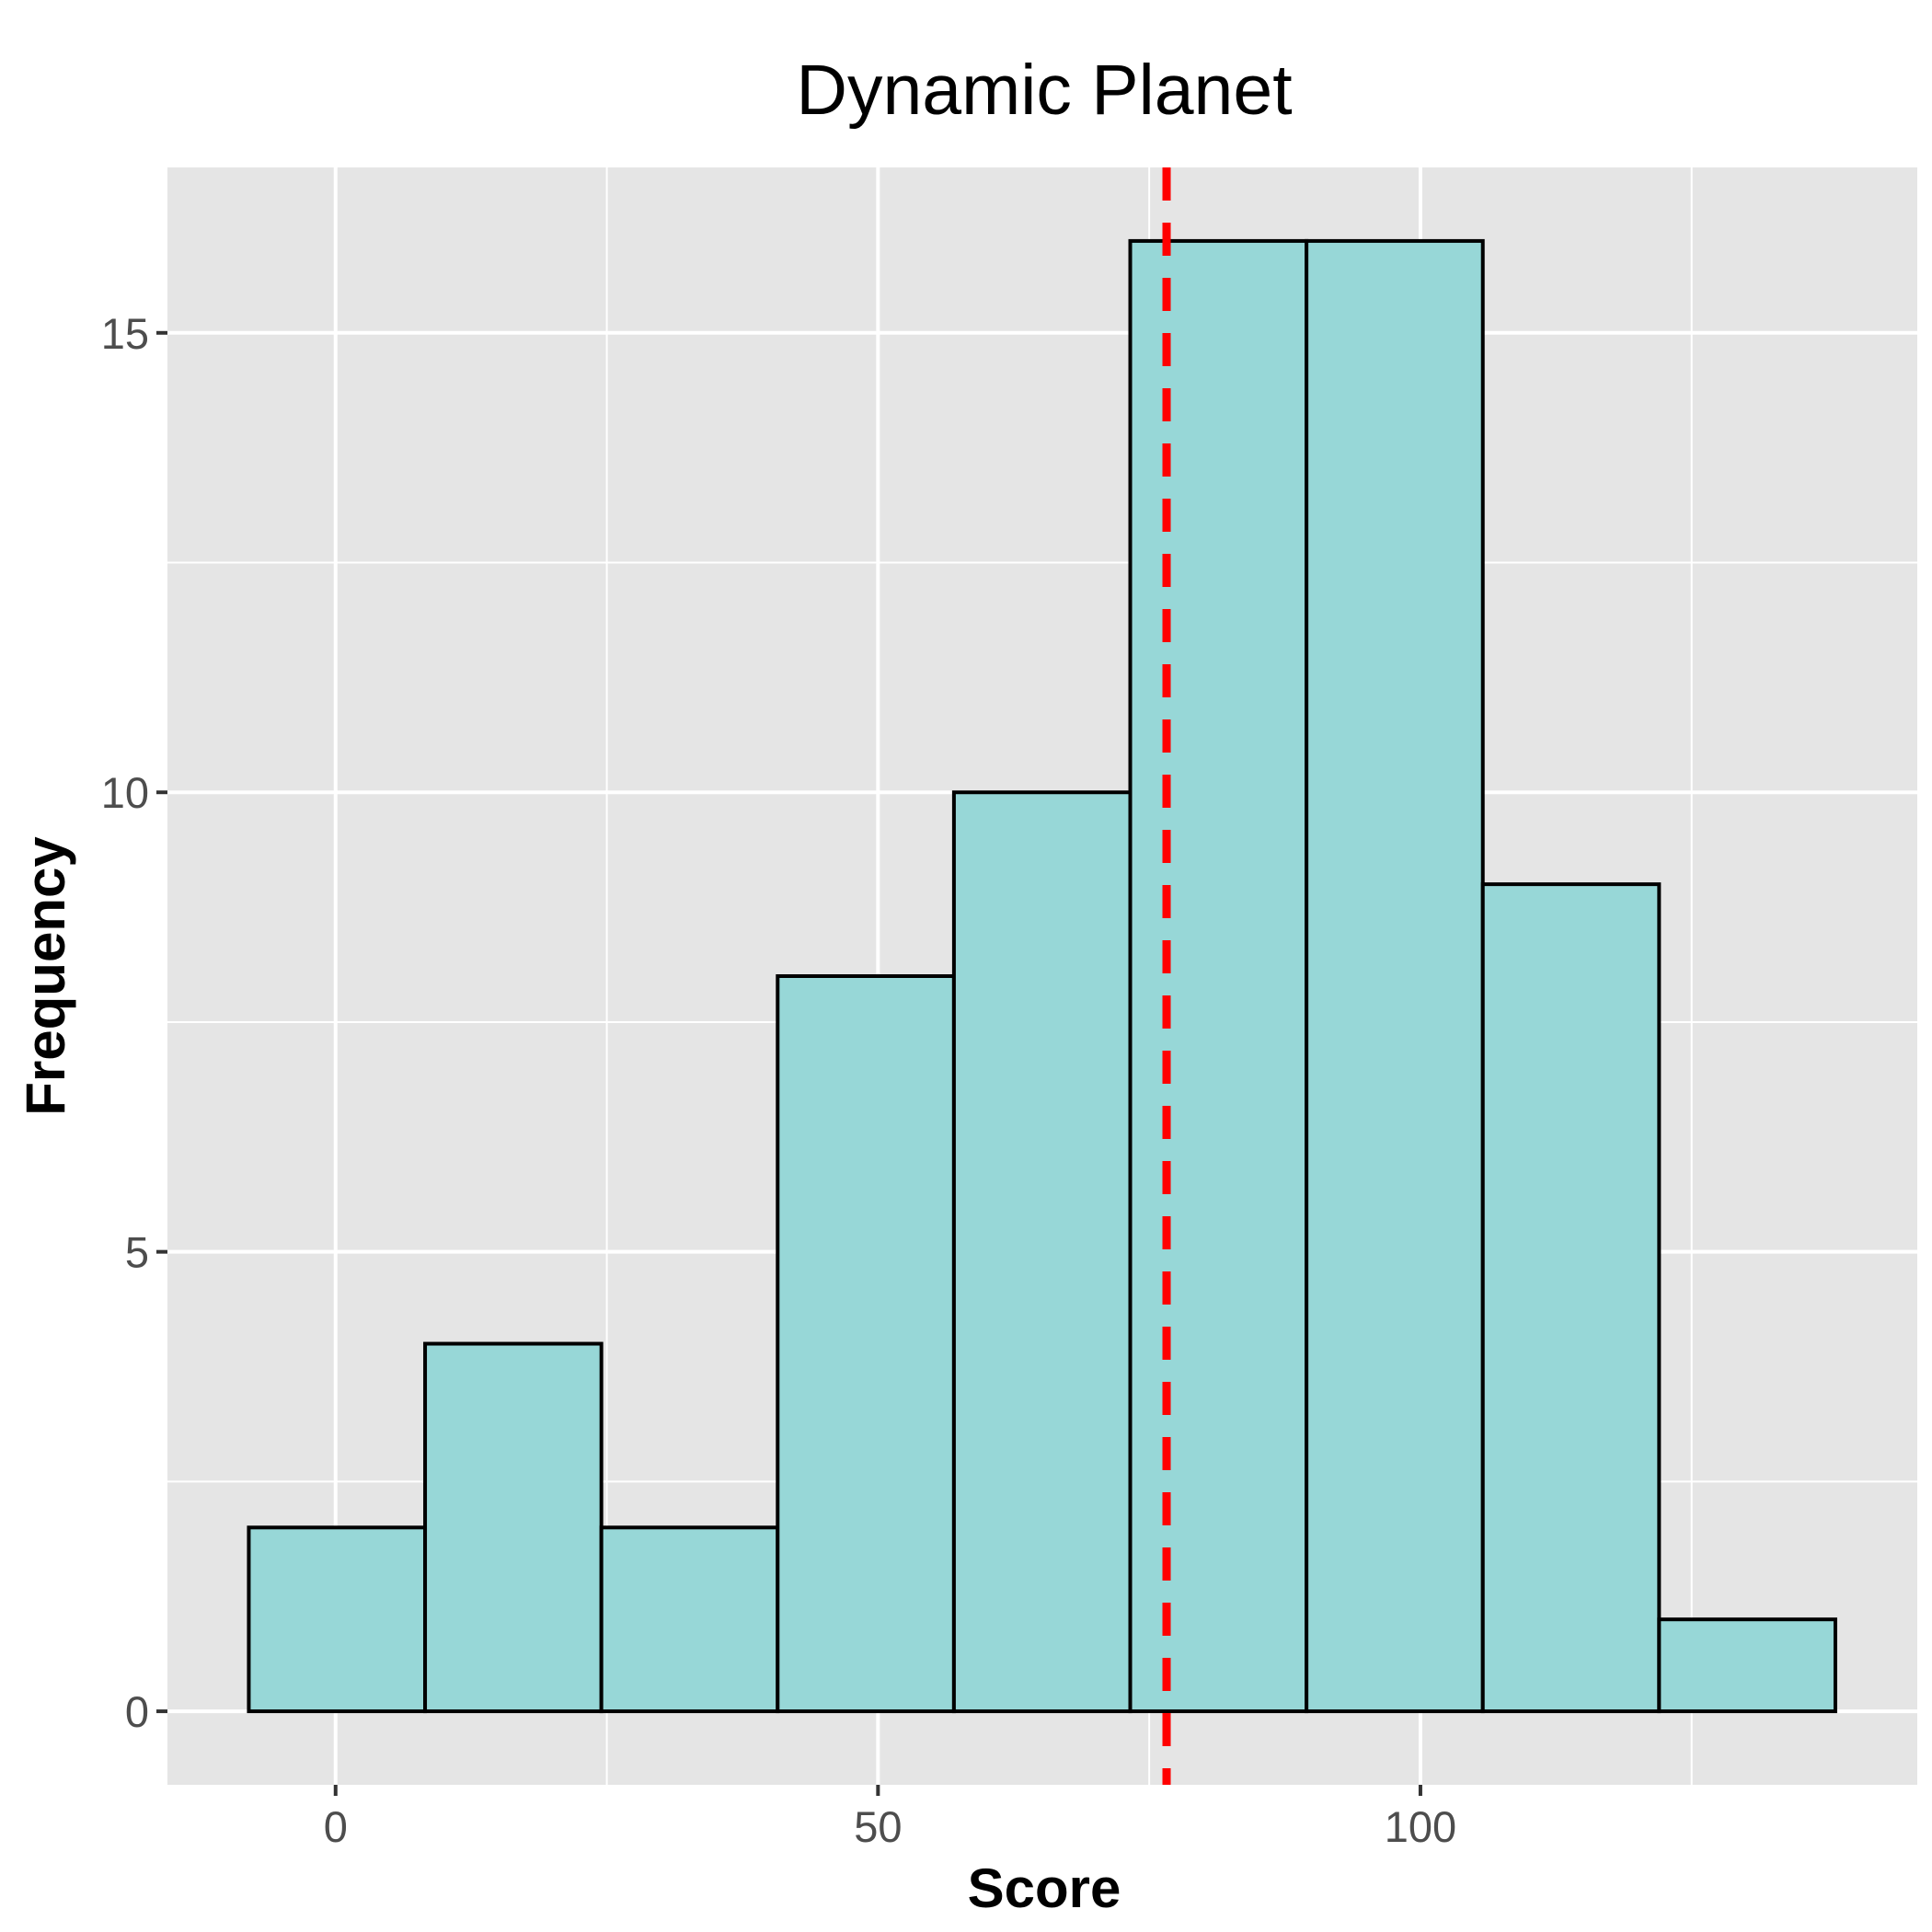  What do you see at coordinates (336, 1826) in the screenshot?
I see `x-tick-label: 0` at bounding box center [336, 1826].